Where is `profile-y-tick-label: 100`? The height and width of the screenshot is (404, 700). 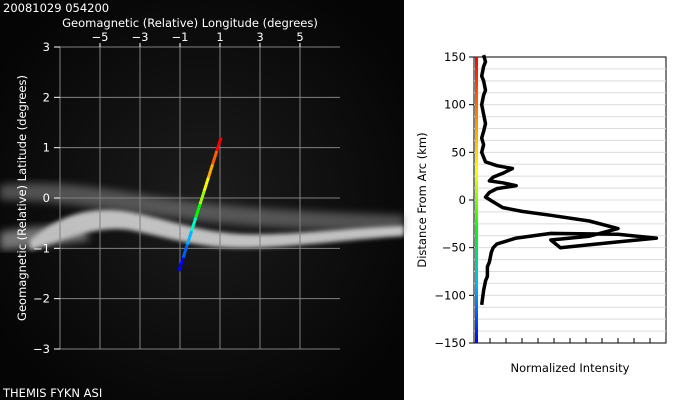 profile-y-tick-label: 100 is located at coordinates (455, 105).